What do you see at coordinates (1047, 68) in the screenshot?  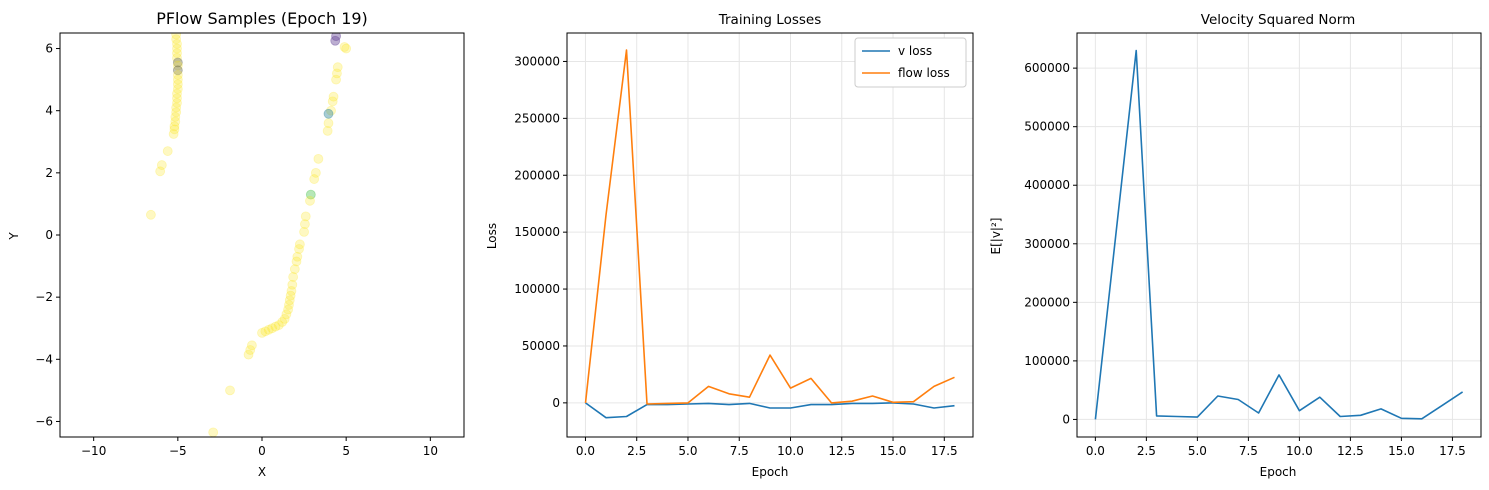 I see `velocity-ytick-label: 600000` at bounding box center [1047, 68].